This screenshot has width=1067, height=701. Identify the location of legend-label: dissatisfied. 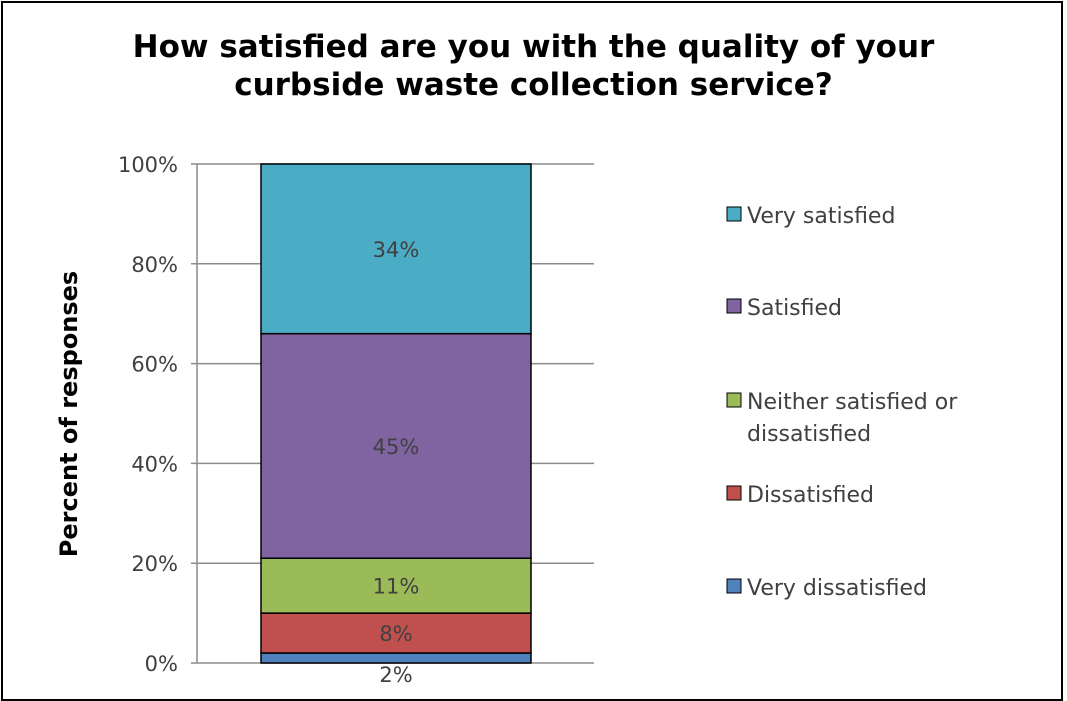
(809, 434).